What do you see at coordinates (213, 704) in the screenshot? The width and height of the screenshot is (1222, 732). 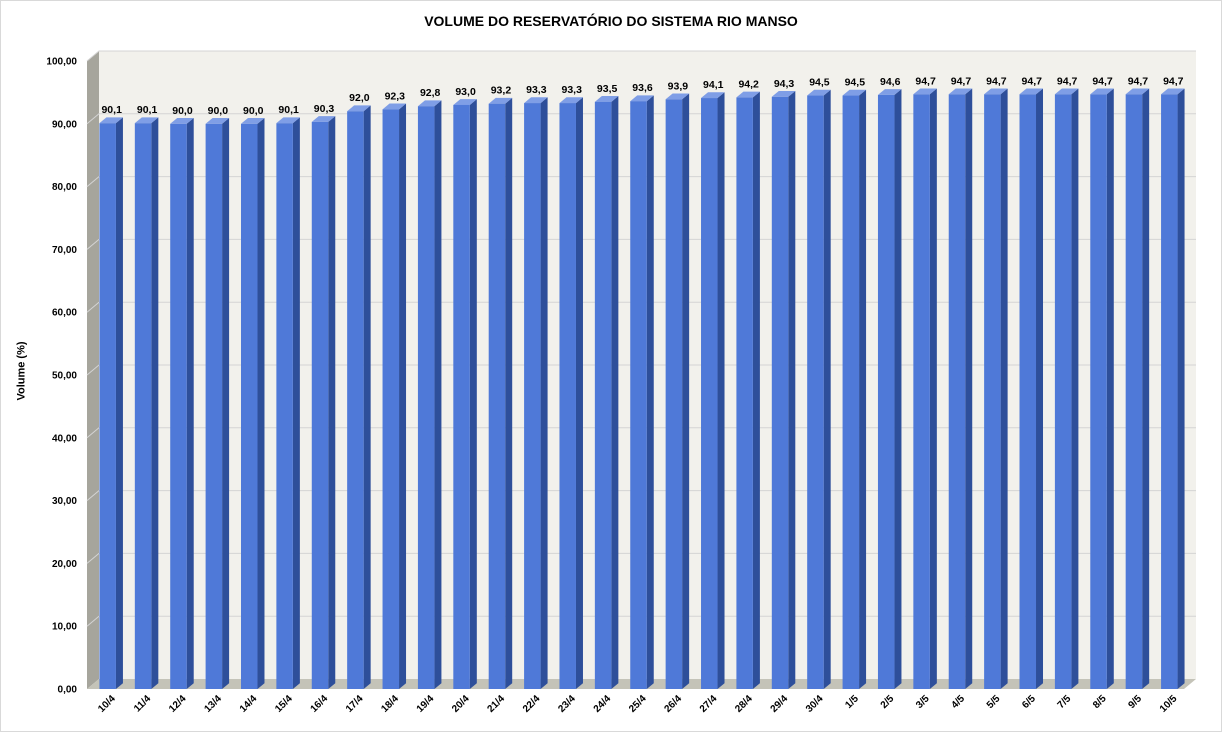 I see `x-tick-label: 13/4` at bounding box center [213, 704].